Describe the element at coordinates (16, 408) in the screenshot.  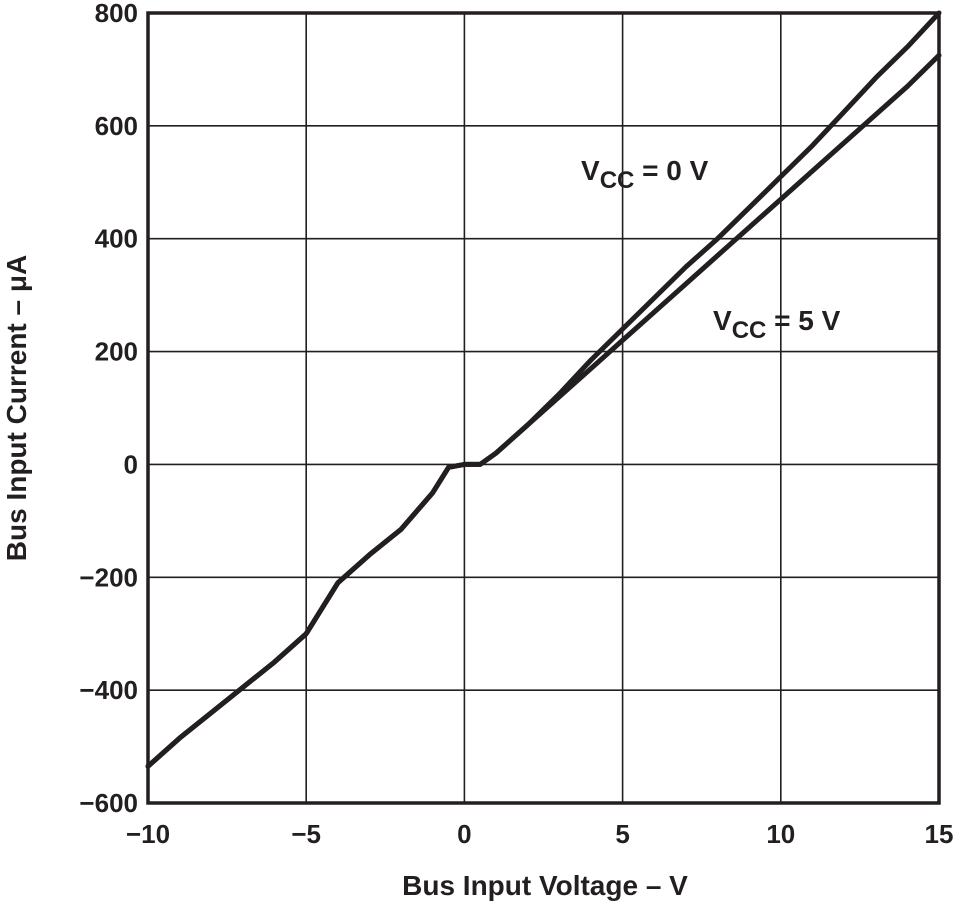
I see `y-axis-title: Bus Input Current – μA` at that location.